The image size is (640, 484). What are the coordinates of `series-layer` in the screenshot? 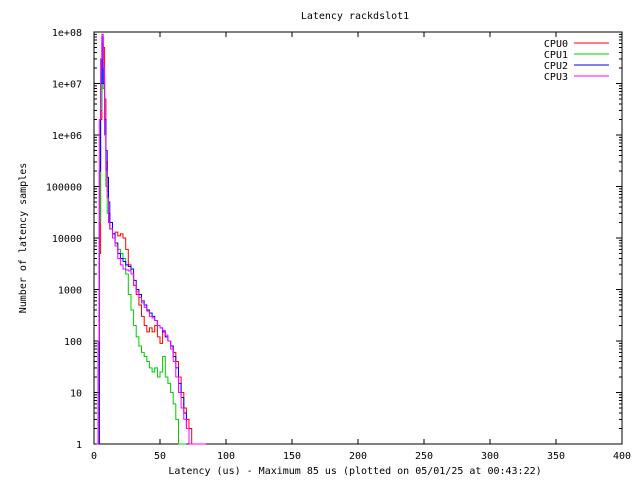 It's located at (151, 239).